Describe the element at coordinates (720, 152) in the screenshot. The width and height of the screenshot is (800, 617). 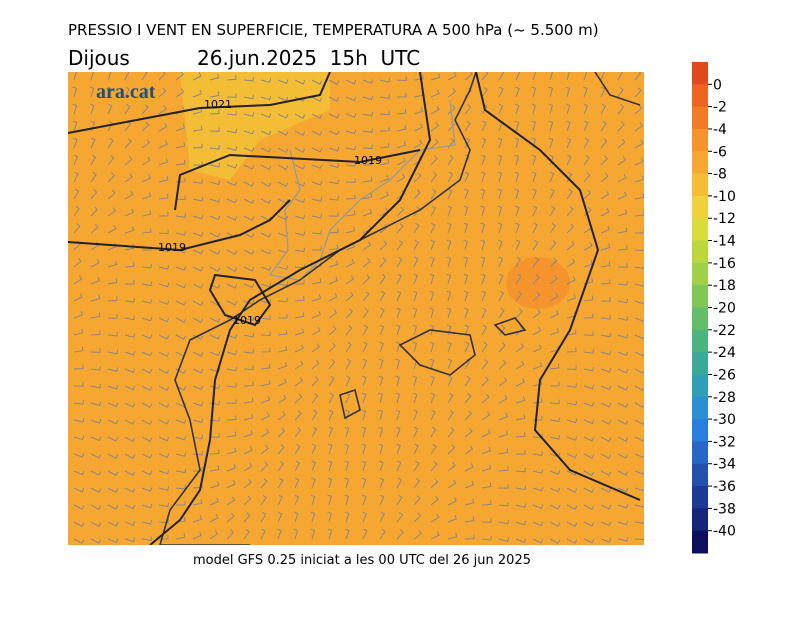
I see `colorbar-label: -6` at that location.